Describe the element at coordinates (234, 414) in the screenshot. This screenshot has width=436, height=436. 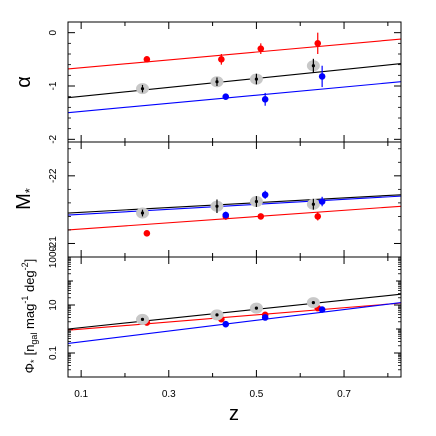
I see `x-axis-label: z` at that location.